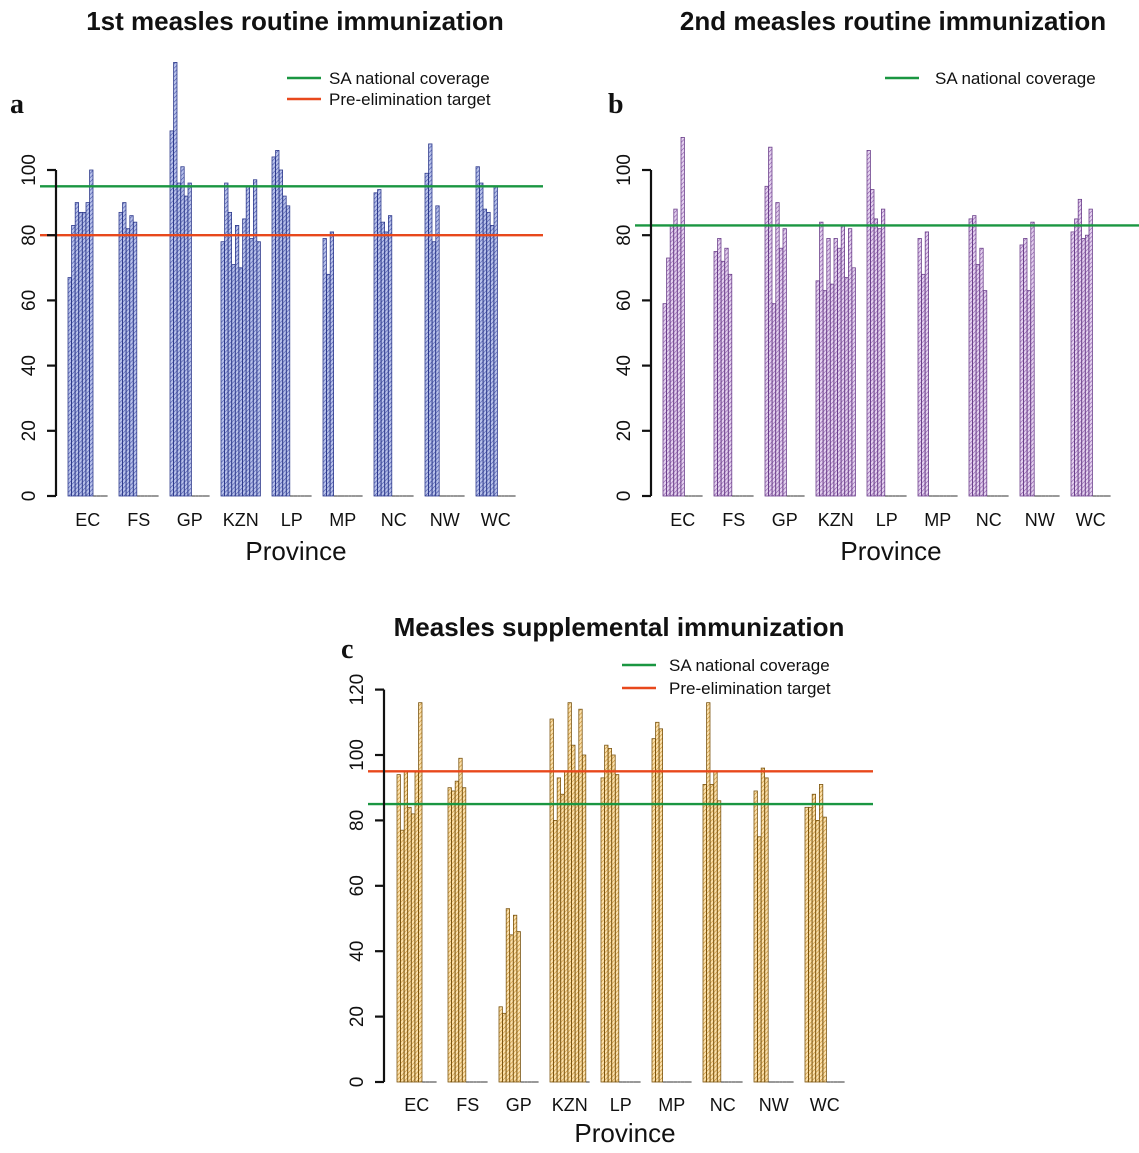  Describe the element at coordinates (190, 520) in the screenshot. I see `x-category-gp: GP` at that location.